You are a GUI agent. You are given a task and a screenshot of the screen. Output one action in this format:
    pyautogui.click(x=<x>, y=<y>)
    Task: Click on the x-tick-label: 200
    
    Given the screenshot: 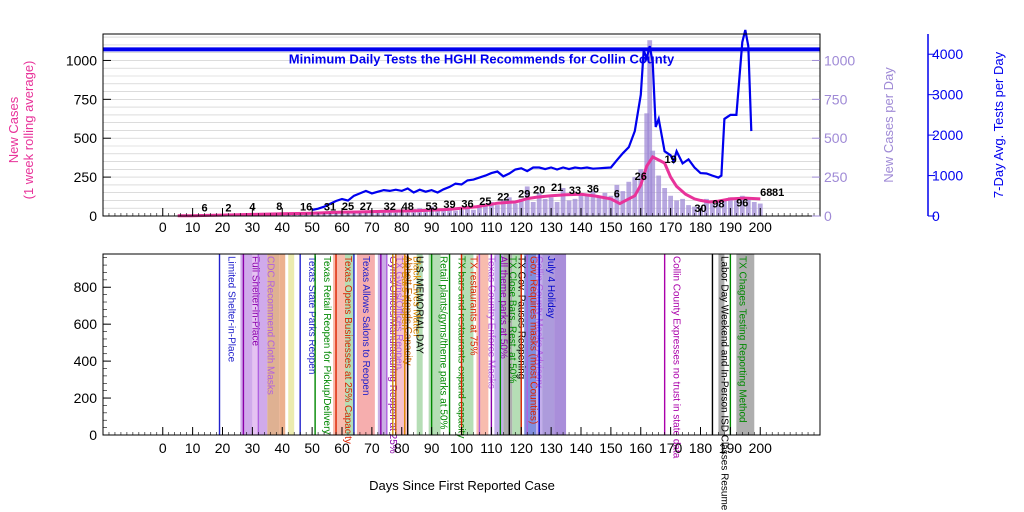 What is the action you would take?
    pyautogui.click(x=761, y=448)
    